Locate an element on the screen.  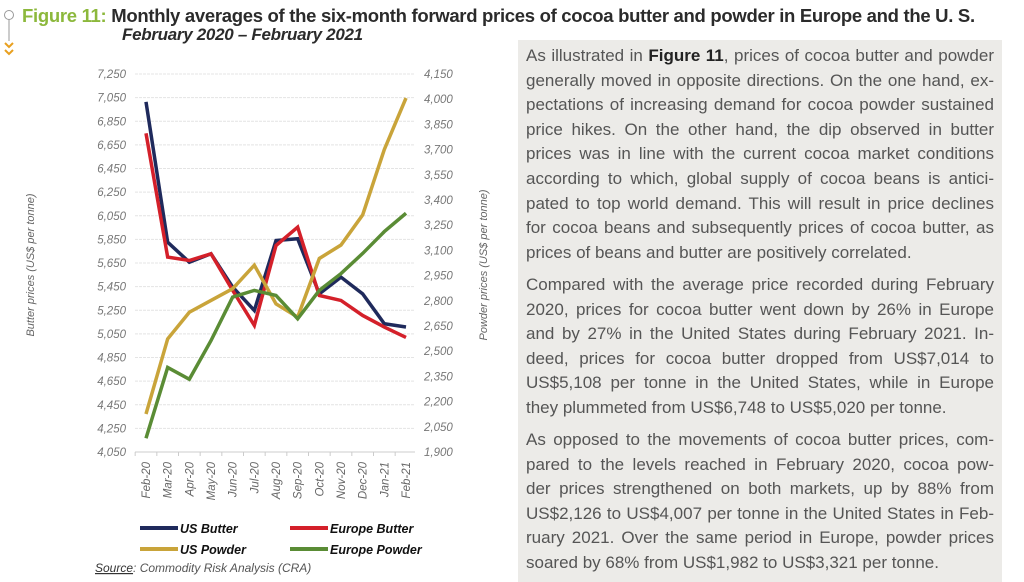
y2-tick-label: 2,950 is located at coordinates (438, 277).